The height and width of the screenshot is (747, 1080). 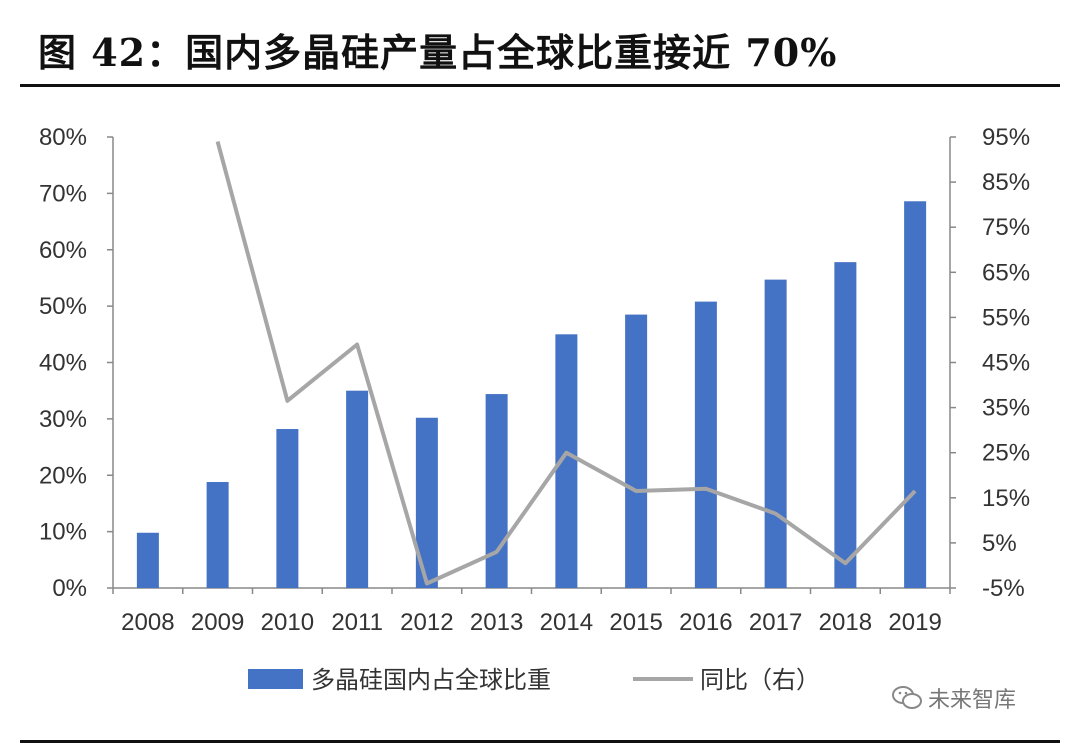 What do you see at coordinates (1006, 408) in the screenshot?
I see `right-tick-label: 35%` at bounding box center [1006, 408].